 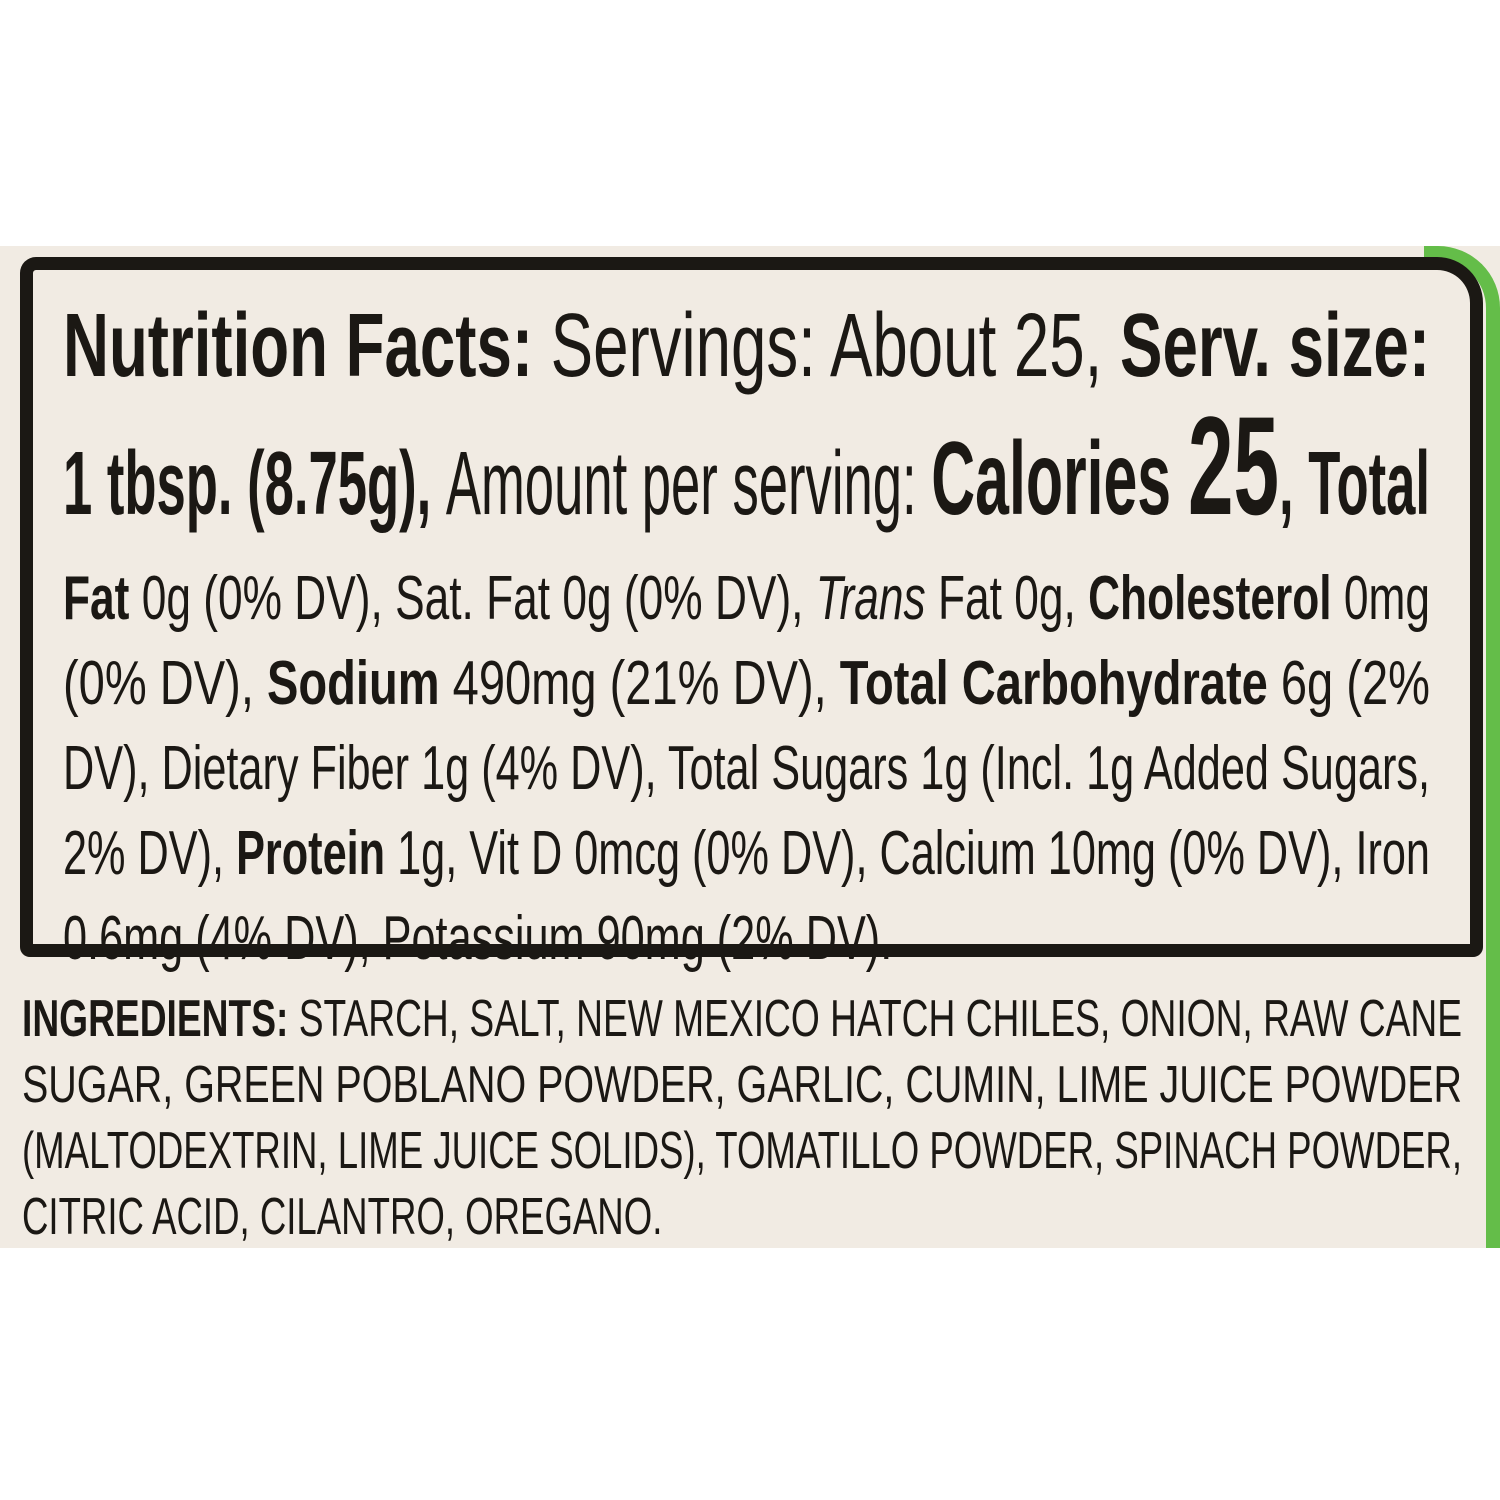 I want to click on total-fat-lead: , Total, so click(x=1354, y=484).